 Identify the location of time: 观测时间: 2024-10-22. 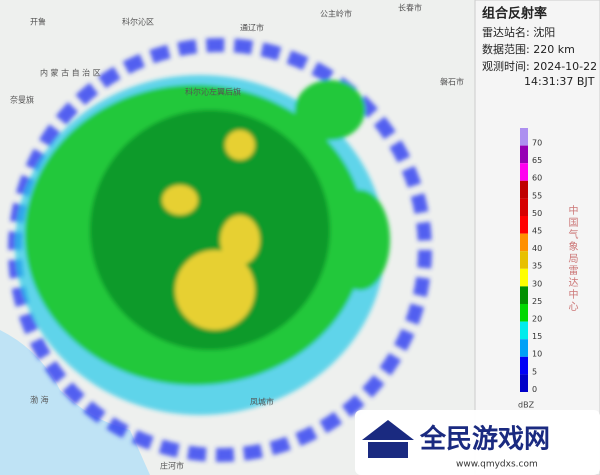
(539, 66).